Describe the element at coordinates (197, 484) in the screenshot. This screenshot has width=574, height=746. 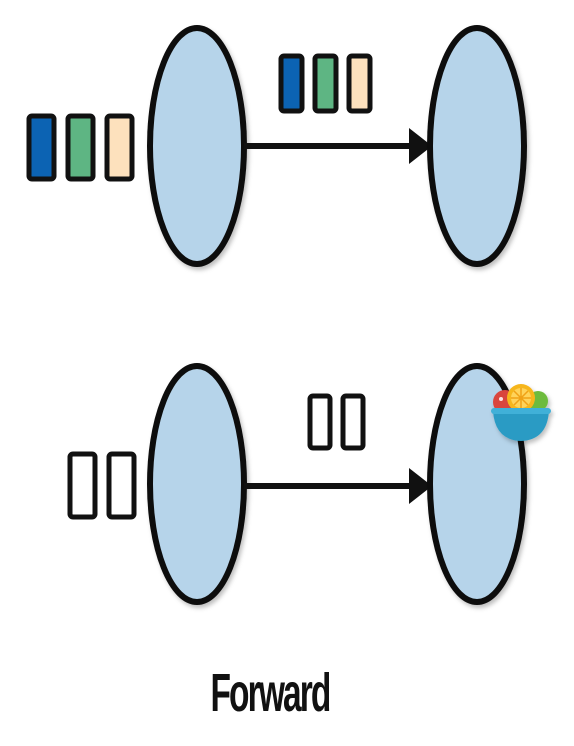
I see `bottom-source-node` at that location.